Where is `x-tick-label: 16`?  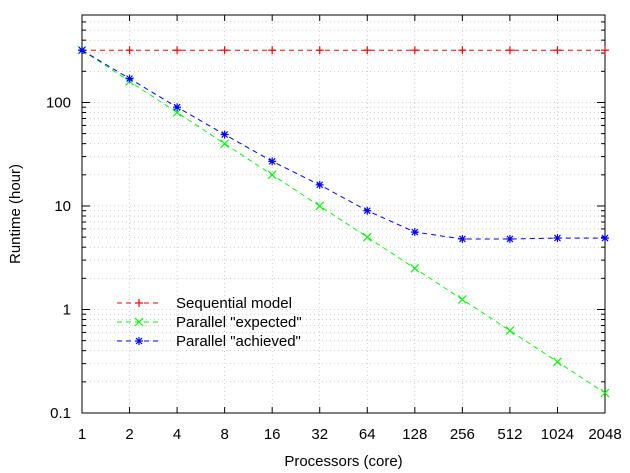
x-tick-label: 16 is located at coordinates (272, 434).